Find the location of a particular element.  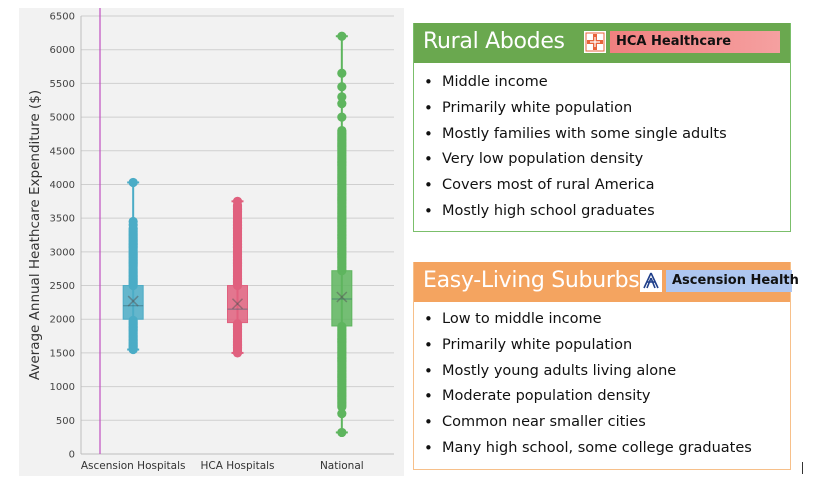

y-tick-label: 3000 is located at coordinates (62, 252).